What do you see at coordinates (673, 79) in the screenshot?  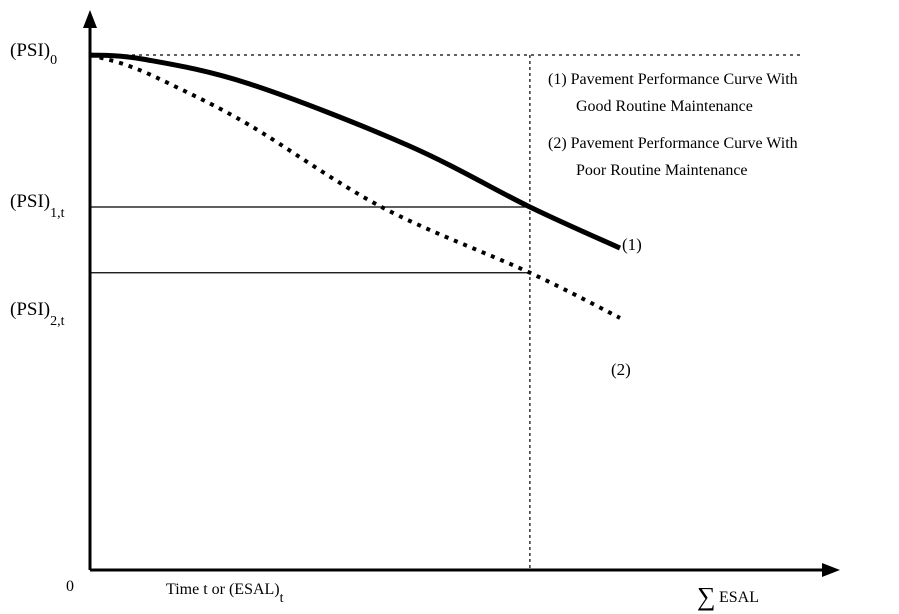 I see `legend-series-1-line1: (1) Pavement Performance Curve With` at bounding box center [673, 79].